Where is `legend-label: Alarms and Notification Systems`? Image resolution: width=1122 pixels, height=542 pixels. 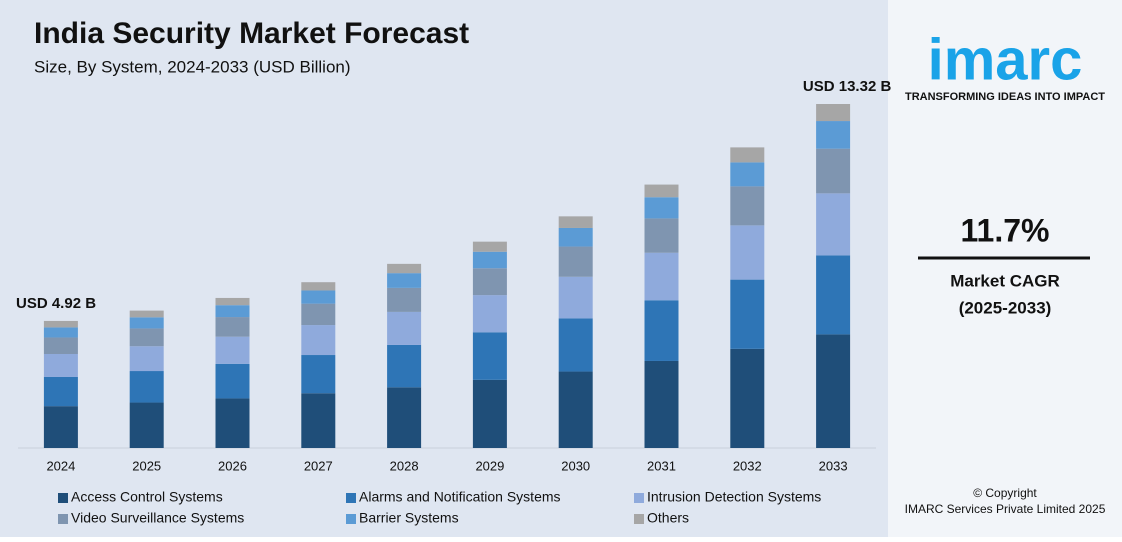 legend-label: Alarms and Notification Systems is located at coordinates (460, 497).